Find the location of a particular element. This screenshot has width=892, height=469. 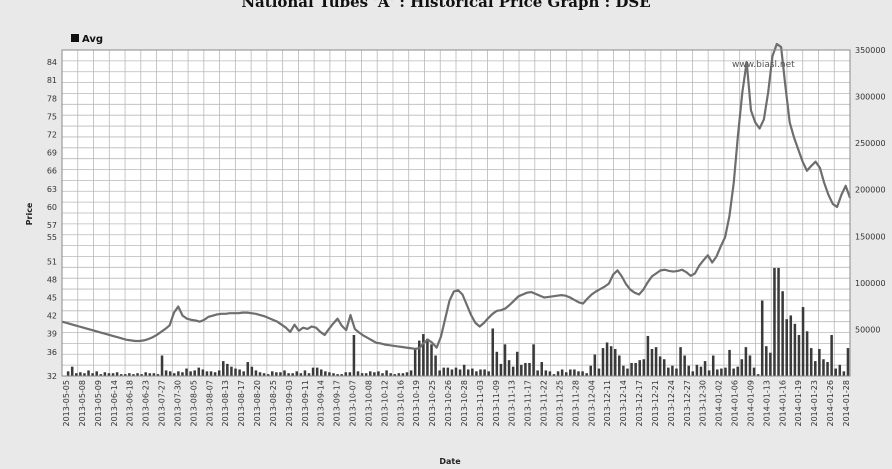

y-tick-label: 63 is located at coordinates (52, 189).